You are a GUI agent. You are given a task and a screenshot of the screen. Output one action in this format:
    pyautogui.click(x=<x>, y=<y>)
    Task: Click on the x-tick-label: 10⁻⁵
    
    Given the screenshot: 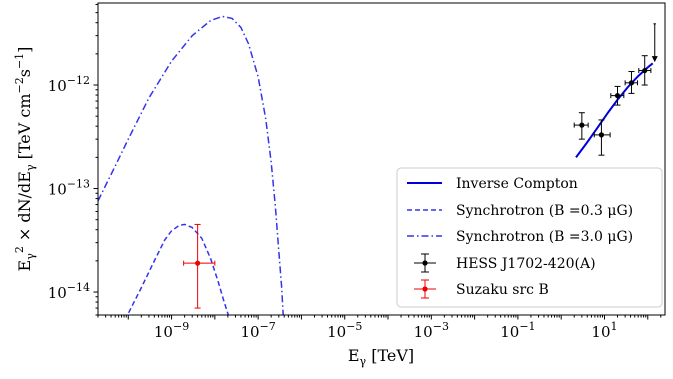 What is the action you would take?
    pyautogui.click(x=344, y=330)
    